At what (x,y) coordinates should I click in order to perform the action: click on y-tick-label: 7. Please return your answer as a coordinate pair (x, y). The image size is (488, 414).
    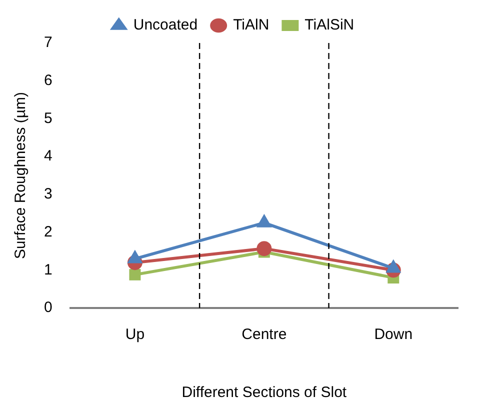
    Looking at the image, I should click on (48, 43).